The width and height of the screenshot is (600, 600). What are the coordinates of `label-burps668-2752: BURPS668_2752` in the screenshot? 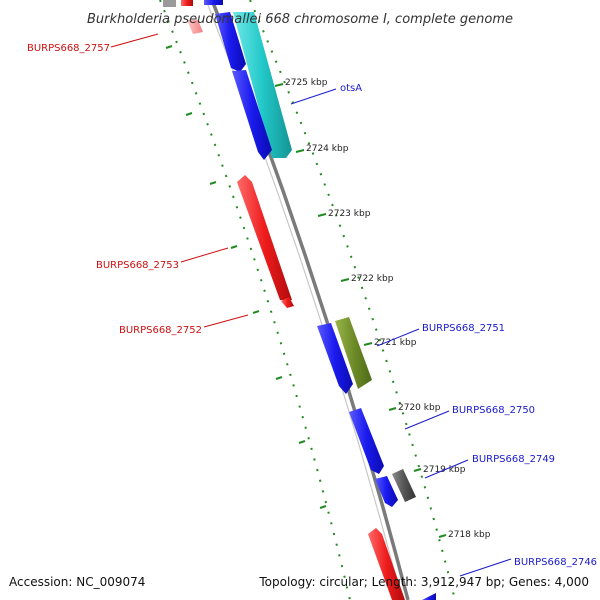 It's located at (184, 325).